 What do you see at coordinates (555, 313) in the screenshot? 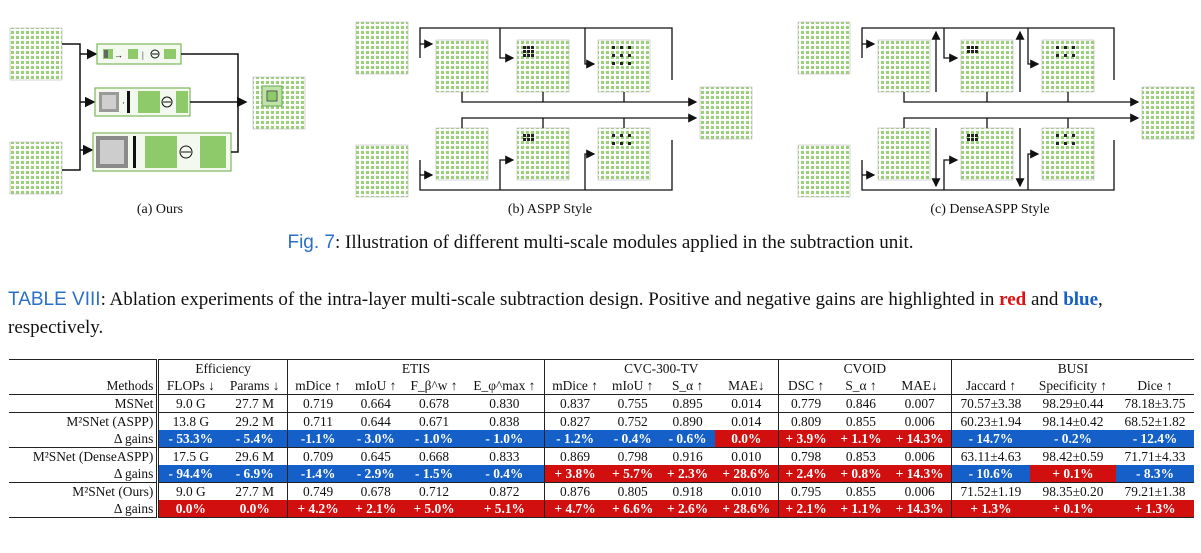
I see `table-caption-tail: , respectively.` at bounding box center [555, 313].